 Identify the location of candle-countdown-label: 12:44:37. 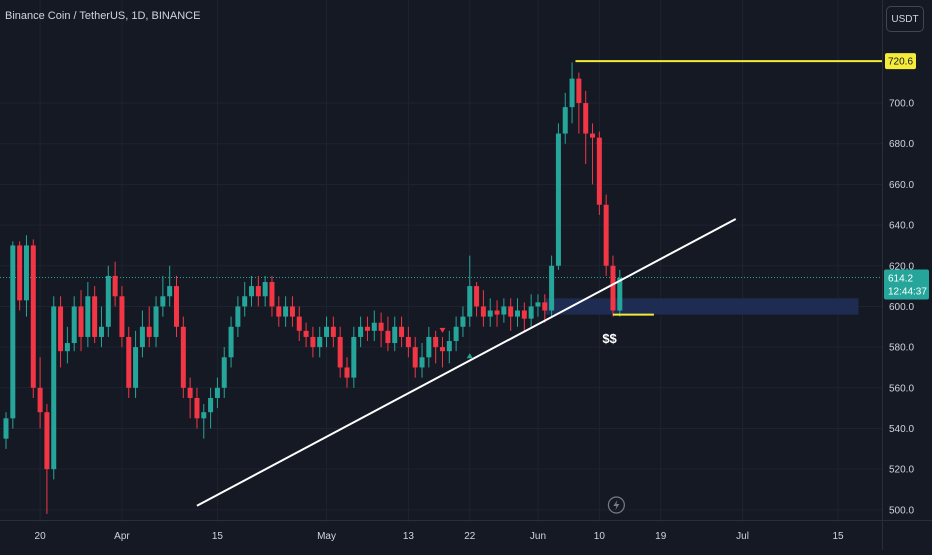
(907, 292).